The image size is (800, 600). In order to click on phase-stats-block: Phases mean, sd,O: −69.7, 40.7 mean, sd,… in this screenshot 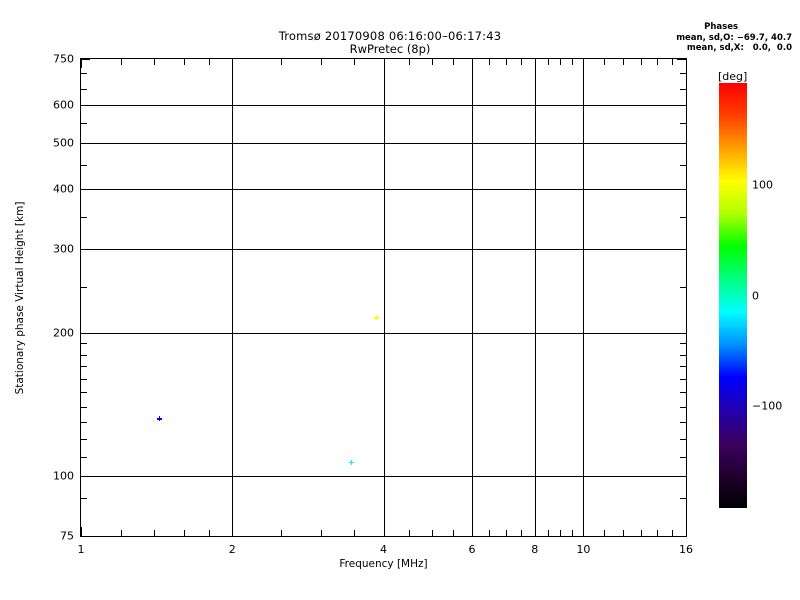, I will do `click(734, 38)`.